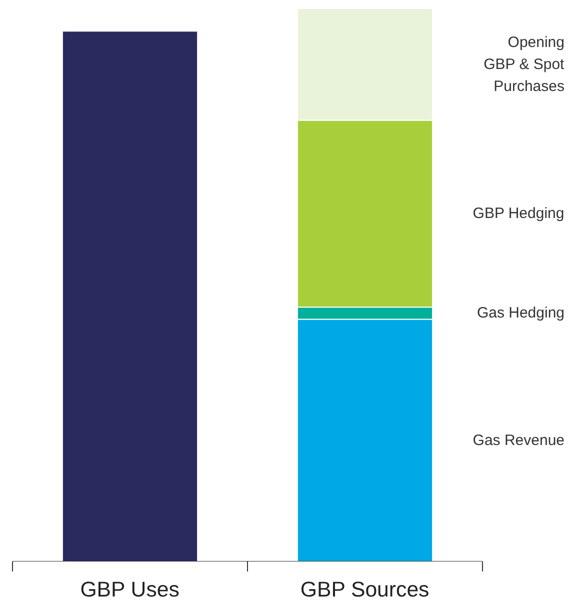 The height and width of the screenshot is (604, 568). I want to click on text: GBP Hedging, so click(518, 213).